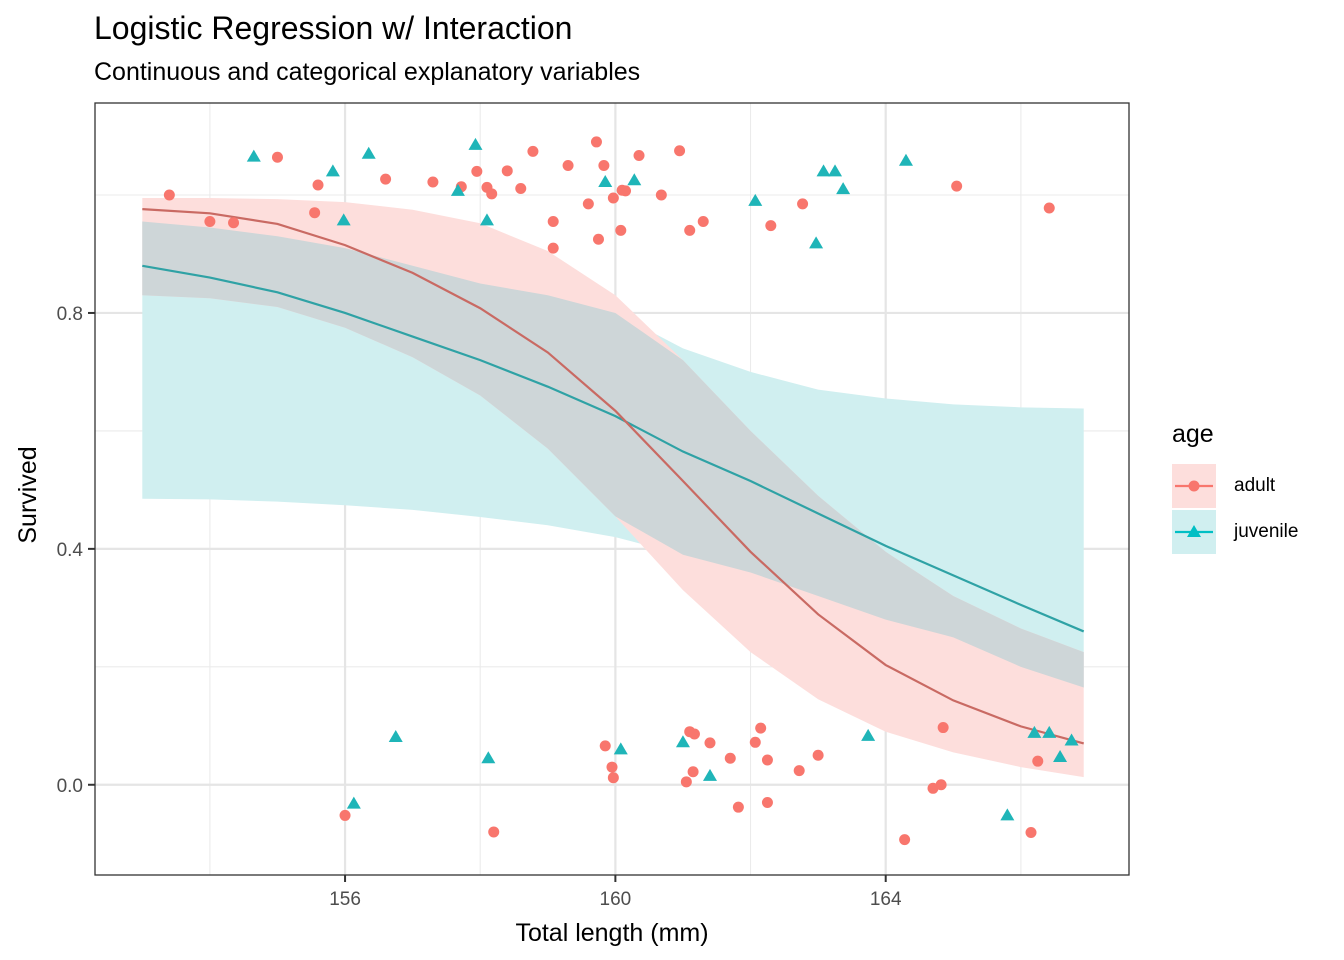 The image size is (1344, 960). I want to click on legend-swatch-adult, so click(1194, 486).